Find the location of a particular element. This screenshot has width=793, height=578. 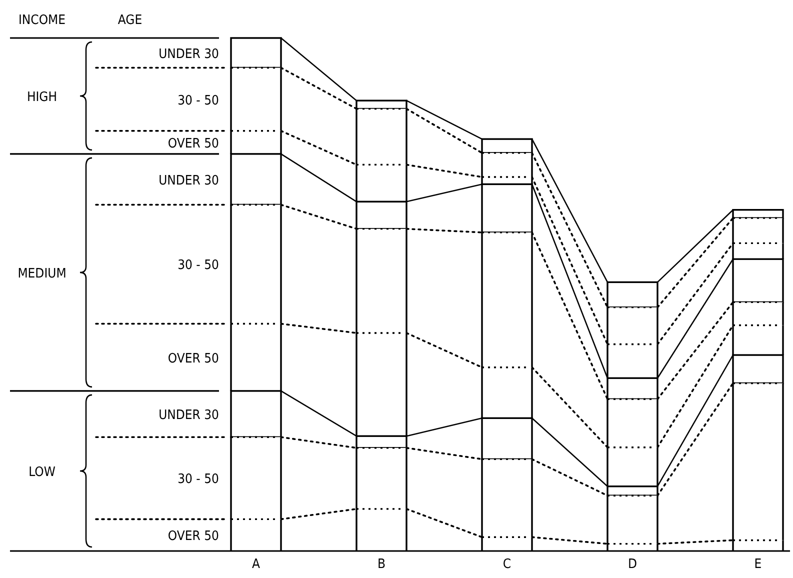

x-tick-label: A is located at coordinates (256, 564).